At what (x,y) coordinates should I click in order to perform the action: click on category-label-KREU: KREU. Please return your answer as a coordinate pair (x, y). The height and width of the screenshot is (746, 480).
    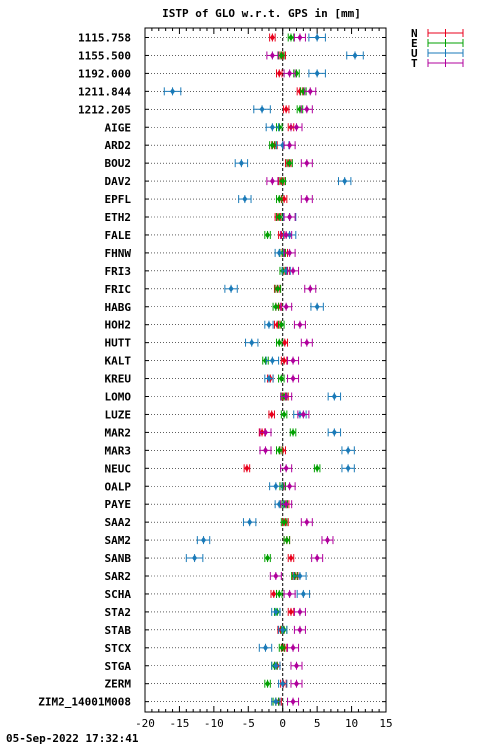
    Looking at the image, I should click on (118, 379).